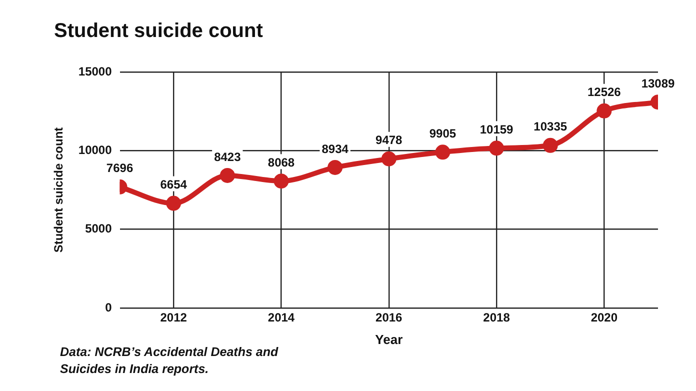 The height and width of the screenshot is (391, 696). I want to click on x-axis-title: Year, so click(389, 339).